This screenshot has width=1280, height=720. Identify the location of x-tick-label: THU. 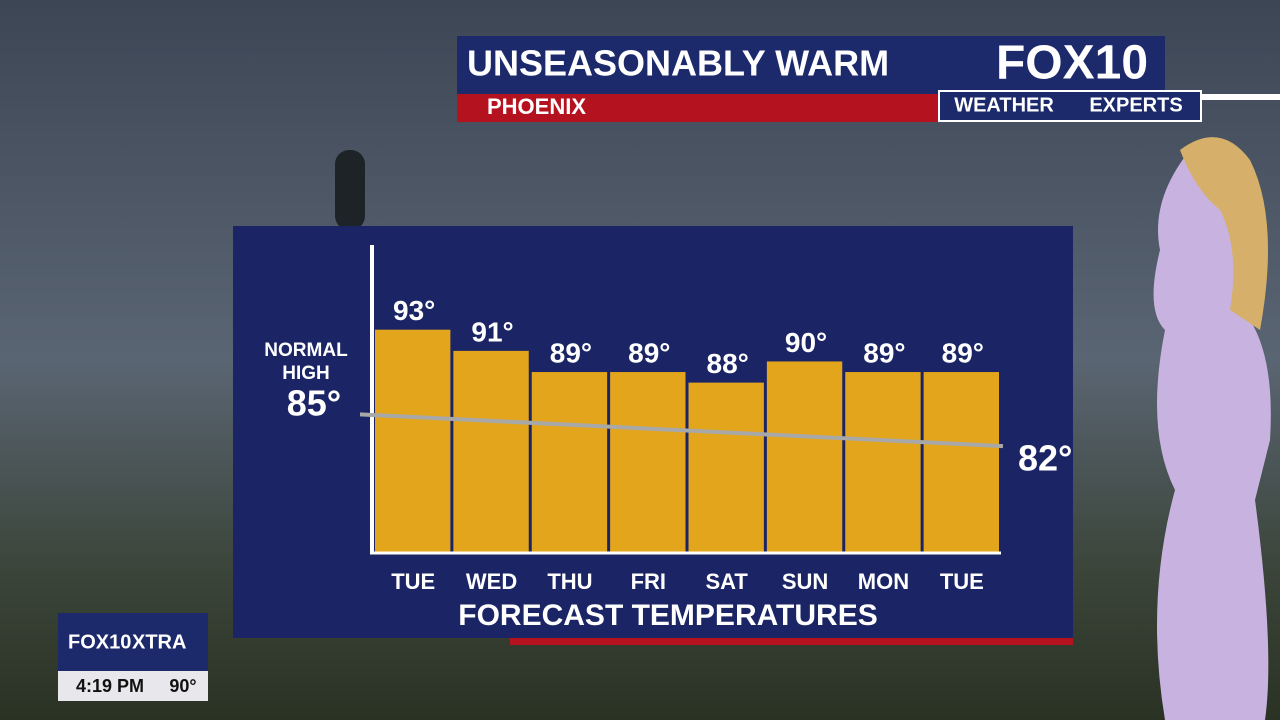
(569, 581).